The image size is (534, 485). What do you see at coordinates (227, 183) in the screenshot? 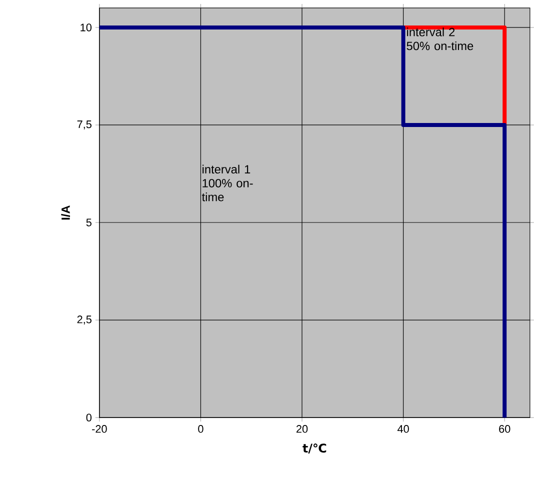
I see `annotation: interval 1 100% on-time` at bounding box center [227, 183].